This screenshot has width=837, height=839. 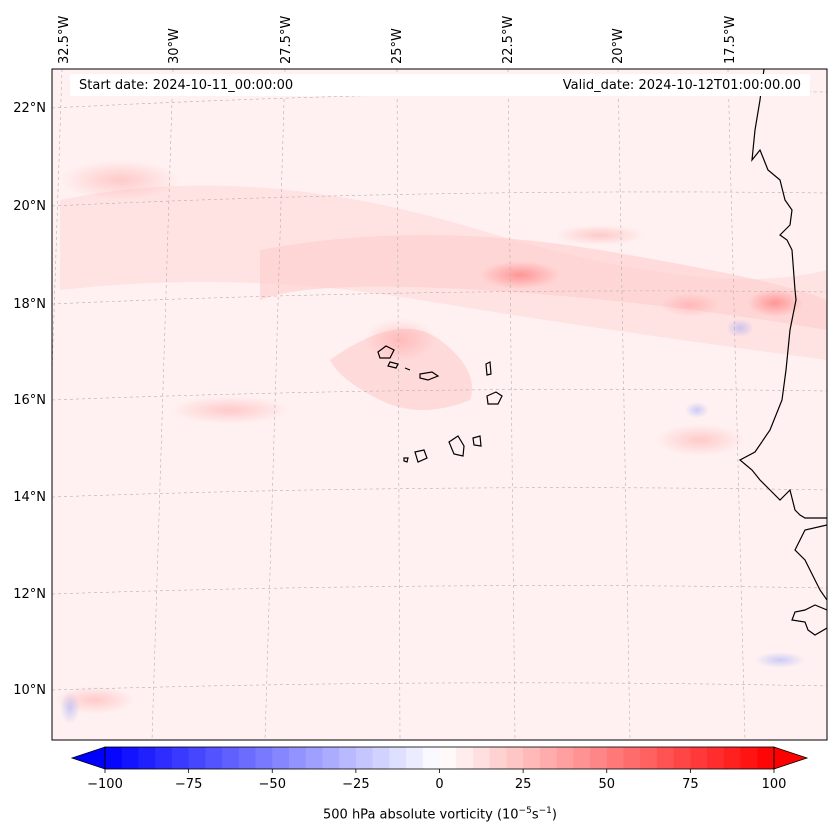 I want to click on lon-label: 25°W, so click(x=397, y=46).